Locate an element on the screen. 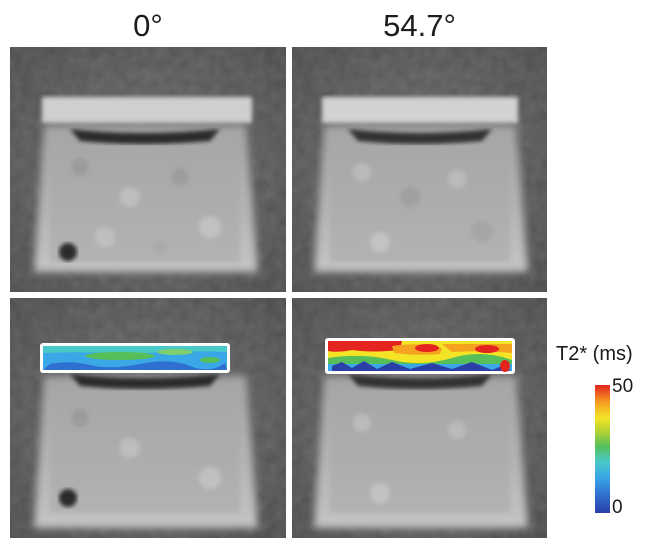 The image size is (652, 538). column-title-0deg: 0° is located at coordinates (148, 25).